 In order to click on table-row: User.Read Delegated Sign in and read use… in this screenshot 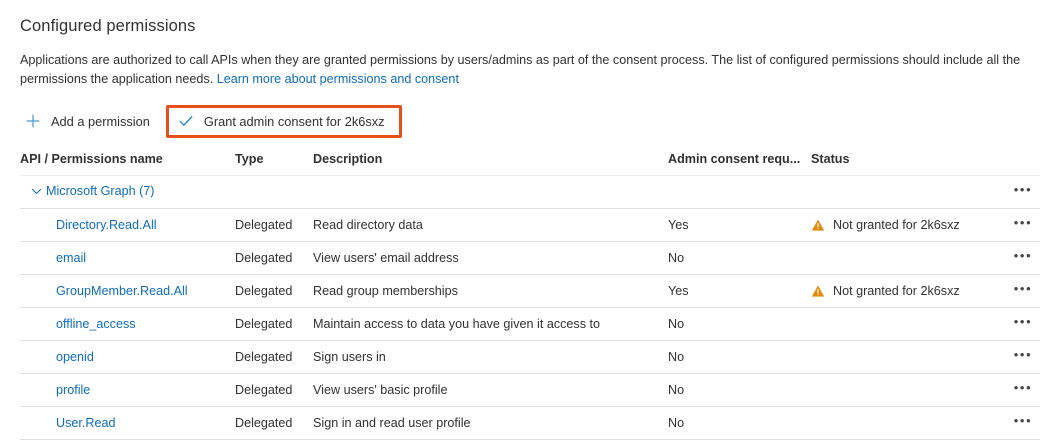, I will do `click(530, 423)`.